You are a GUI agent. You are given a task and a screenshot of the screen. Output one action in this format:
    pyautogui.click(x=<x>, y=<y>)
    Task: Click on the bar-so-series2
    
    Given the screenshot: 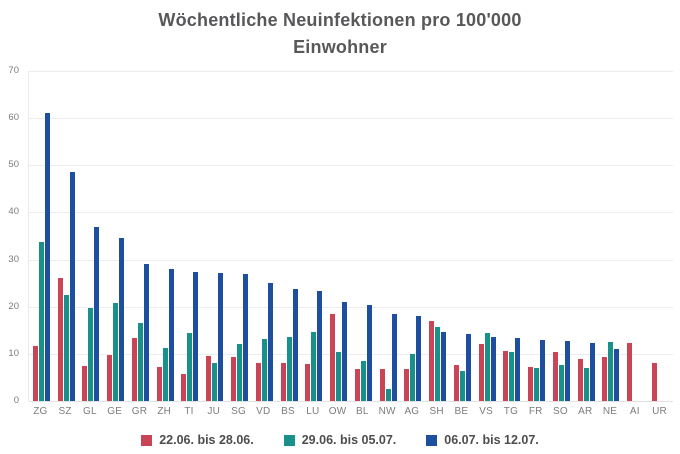 What is the action you would take?
    pyautogui.click(x=561, y=383)
    